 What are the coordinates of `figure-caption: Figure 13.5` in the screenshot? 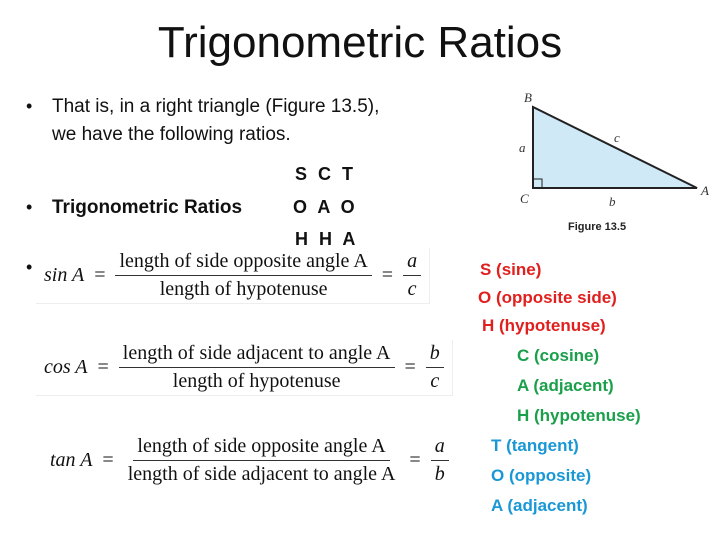 It's located at (597, 227).